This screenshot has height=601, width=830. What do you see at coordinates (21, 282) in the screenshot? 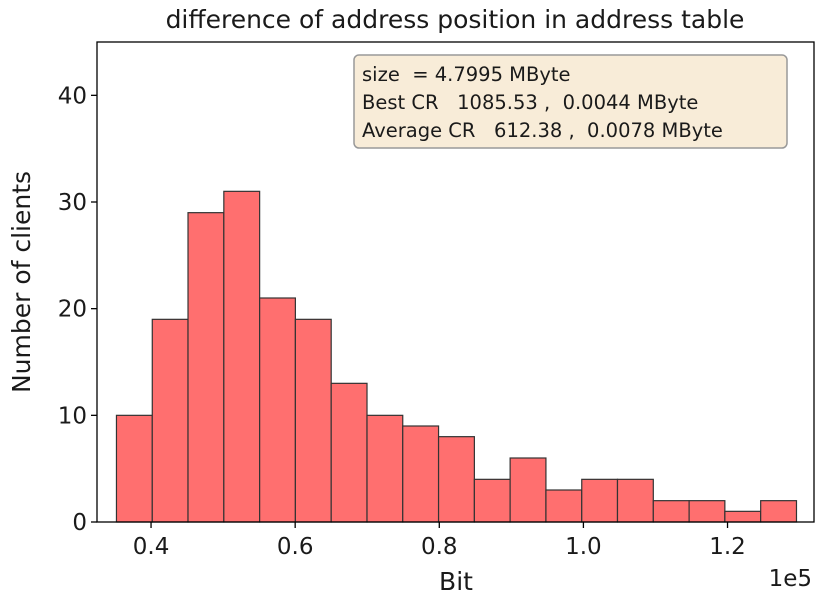
I see `y-axis-label: Number of clients` at bounding box center [21, 282].